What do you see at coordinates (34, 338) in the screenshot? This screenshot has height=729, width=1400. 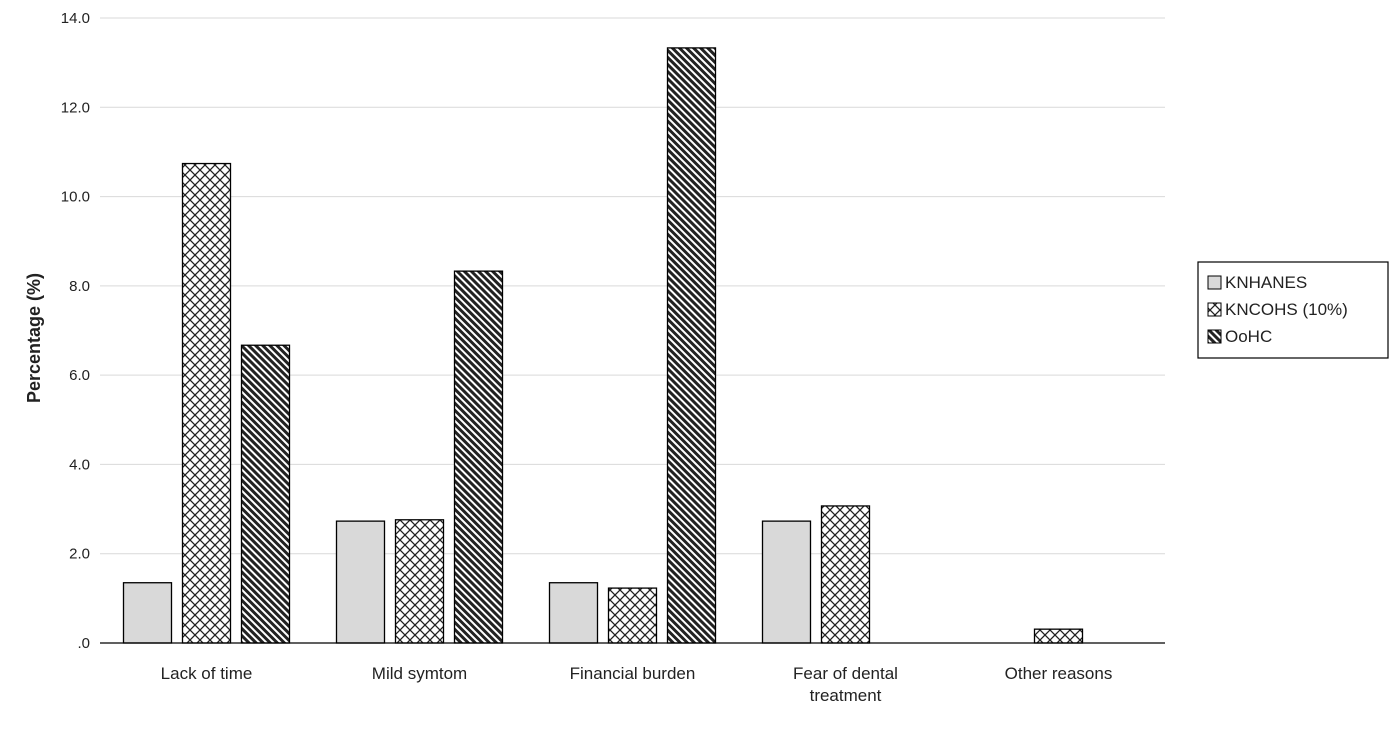 I see `y-axis-label: Percentage (%)` at bounding box center [34, 338].